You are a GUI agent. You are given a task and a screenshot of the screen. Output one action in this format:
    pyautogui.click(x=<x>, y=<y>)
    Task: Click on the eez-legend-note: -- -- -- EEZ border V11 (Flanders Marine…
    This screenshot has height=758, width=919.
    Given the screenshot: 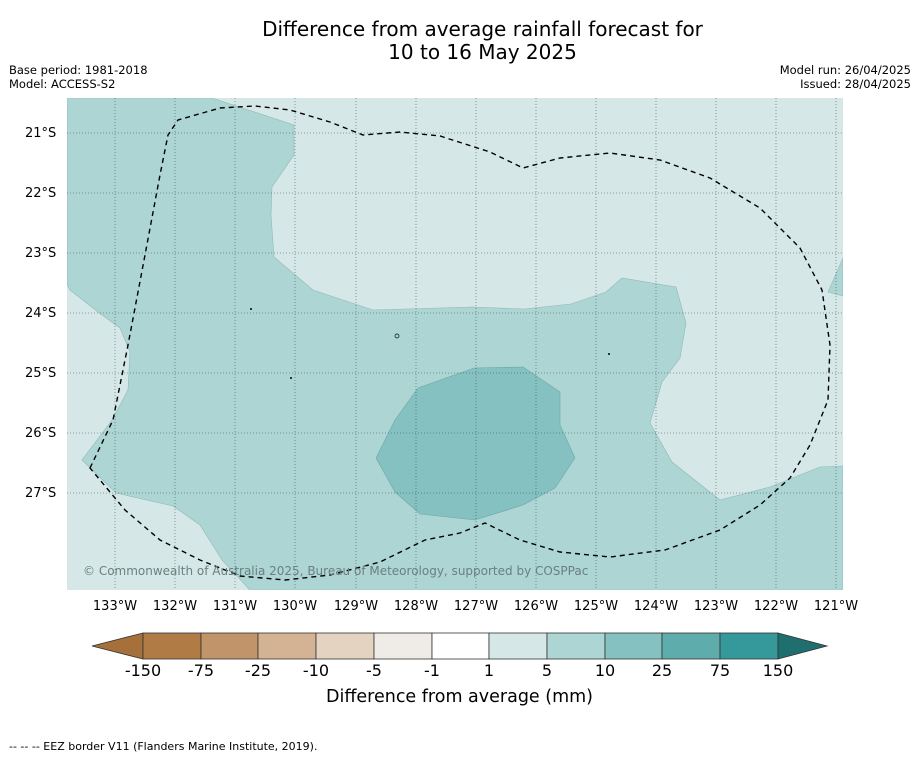 What is the action you would take?
    pyautogui.click(x=163, y=746)
    